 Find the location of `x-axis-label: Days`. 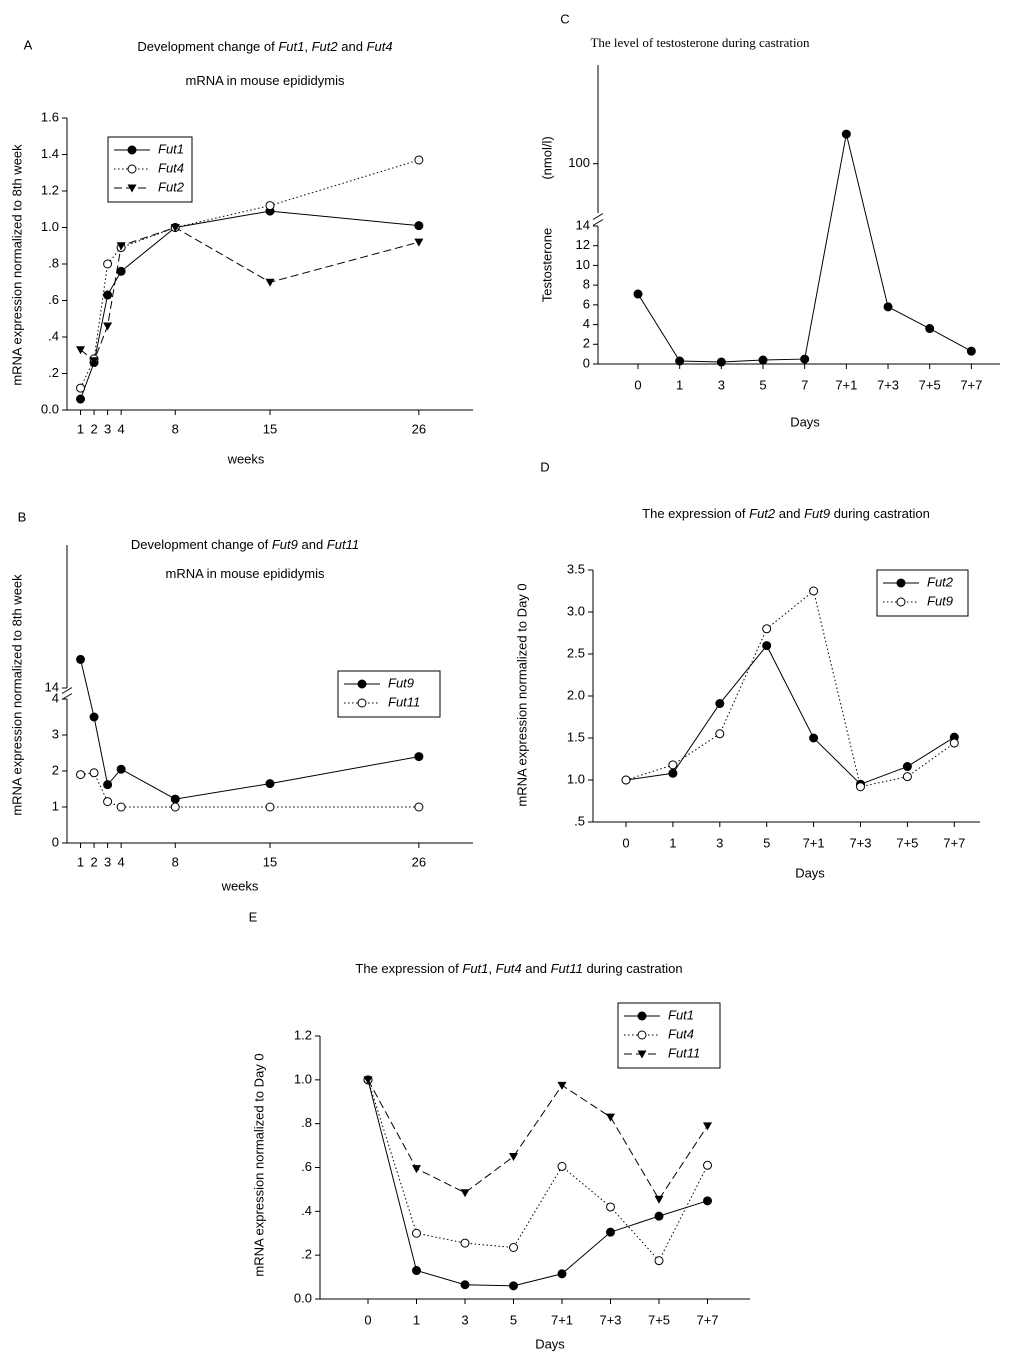

x-axis-label: Days is located at coordinates (810, 872).